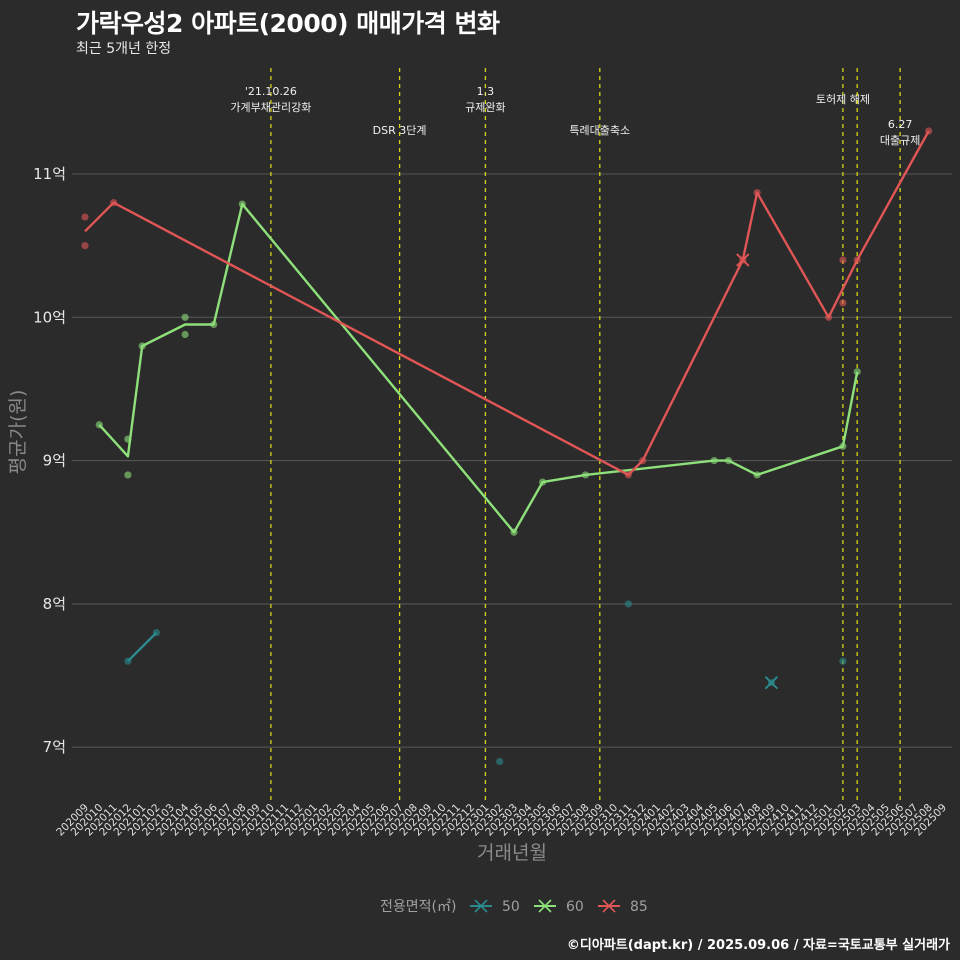  Describe the element at coordinates (599, 130) in the screenshot. I see `event-label: 특례대출축소` at that location.